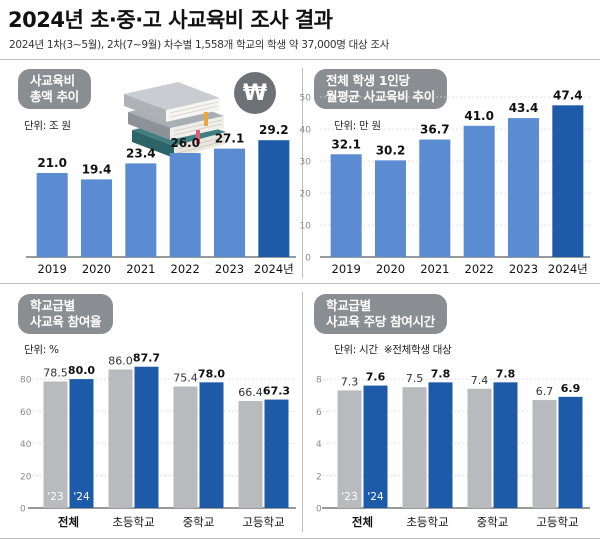 The height and width of the screenshot is (539, 600). What do you see at coordinates (427, 522) in the screenshot?
I see `weekly_hours-x-tick-label-1: 초등학교` at bounding box center [427, 522].